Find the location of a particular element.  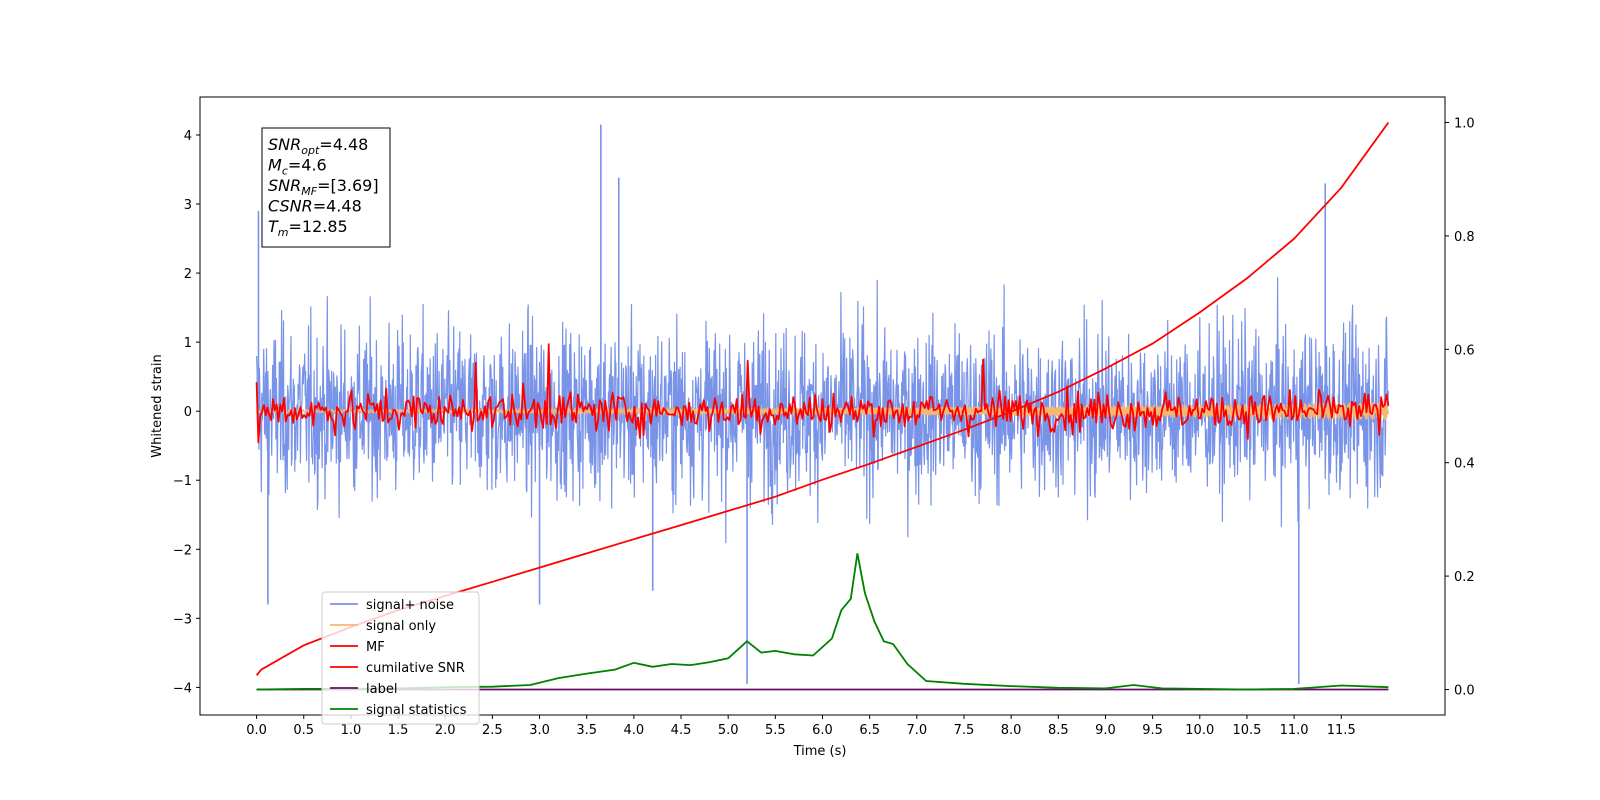

y-right-tick-label: 0.6 is located at coordinates (1464, 350).